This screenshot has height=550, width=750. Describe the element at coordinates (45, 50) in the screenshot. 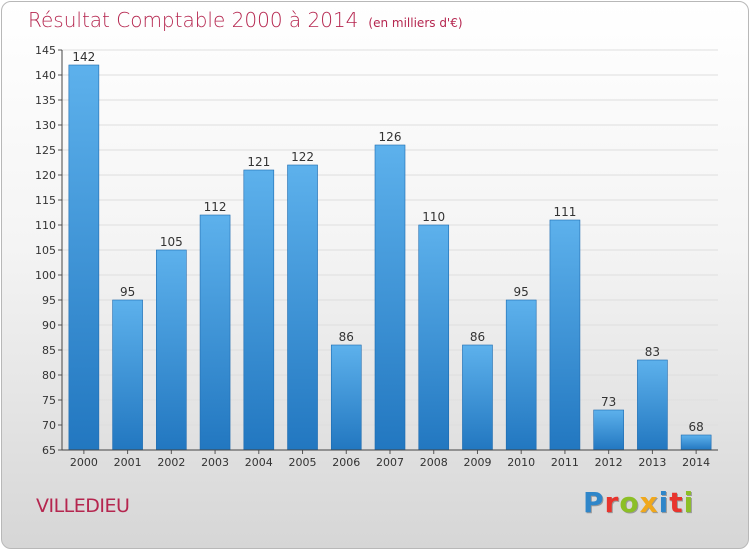

I see `y-tick-label: 145` at that location.